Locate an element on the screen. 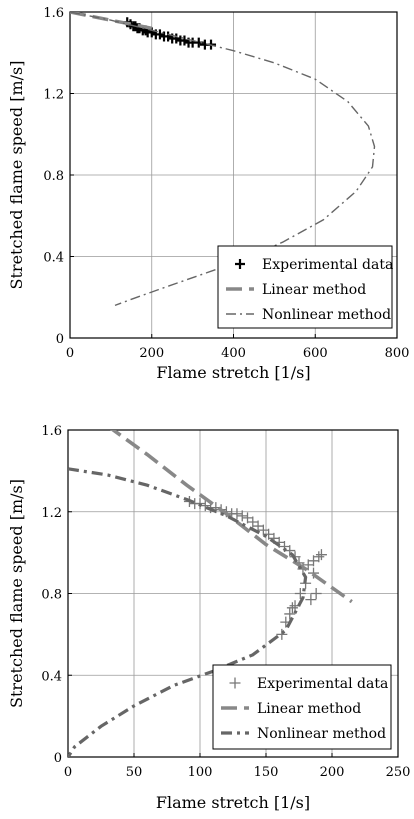 Image resolution: width=414 pixels, height=819 pixels. x-tick-label: 100 is located at coordinates (200, 772).